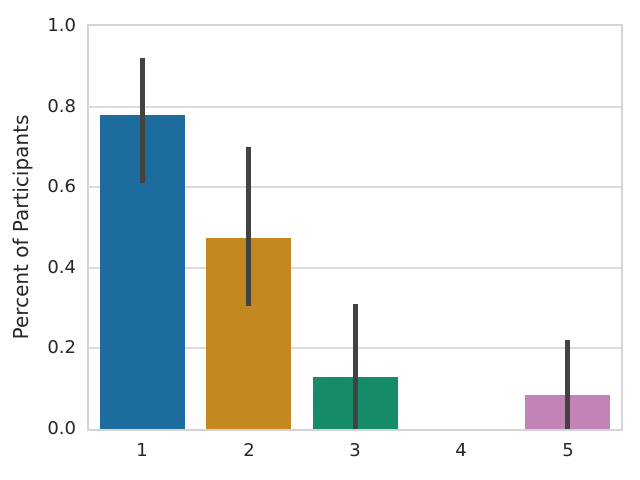 This screenshot has width=640, height=480. Describe the element at coordinates (61, 106) in the screenshot. I see `y-tick-label: 0.8` at that location.